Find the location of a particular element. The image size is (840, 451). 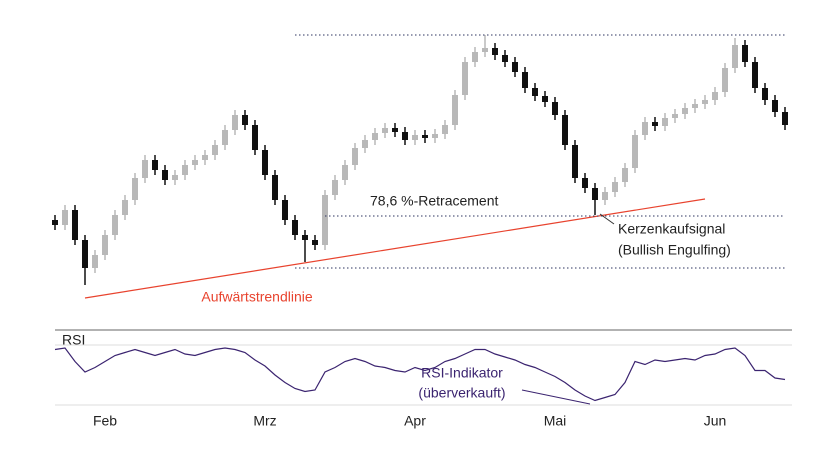

x-tick-label: Apr is located at coordinates (415, 421).